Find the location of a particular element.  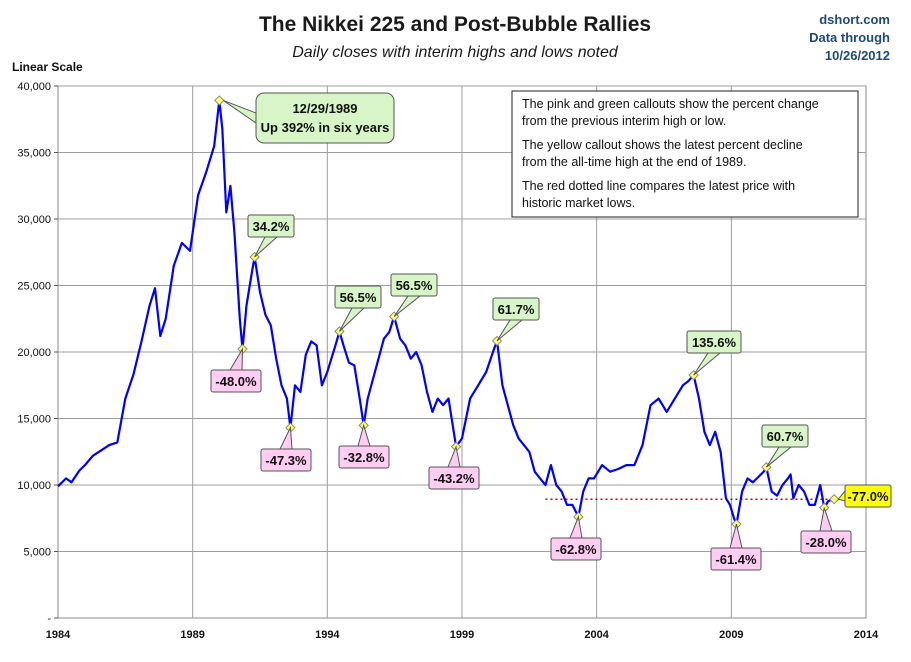

source-site: dshort.com is located at coordinates (854, 19).